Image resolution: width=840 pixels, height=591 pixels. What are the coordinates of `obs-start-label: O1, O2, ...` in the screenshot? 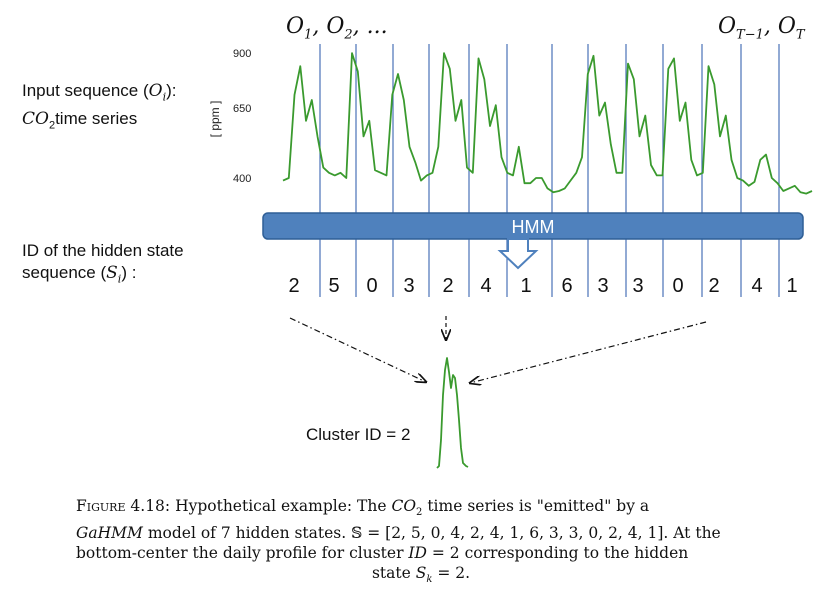 It's located at (337, 28).